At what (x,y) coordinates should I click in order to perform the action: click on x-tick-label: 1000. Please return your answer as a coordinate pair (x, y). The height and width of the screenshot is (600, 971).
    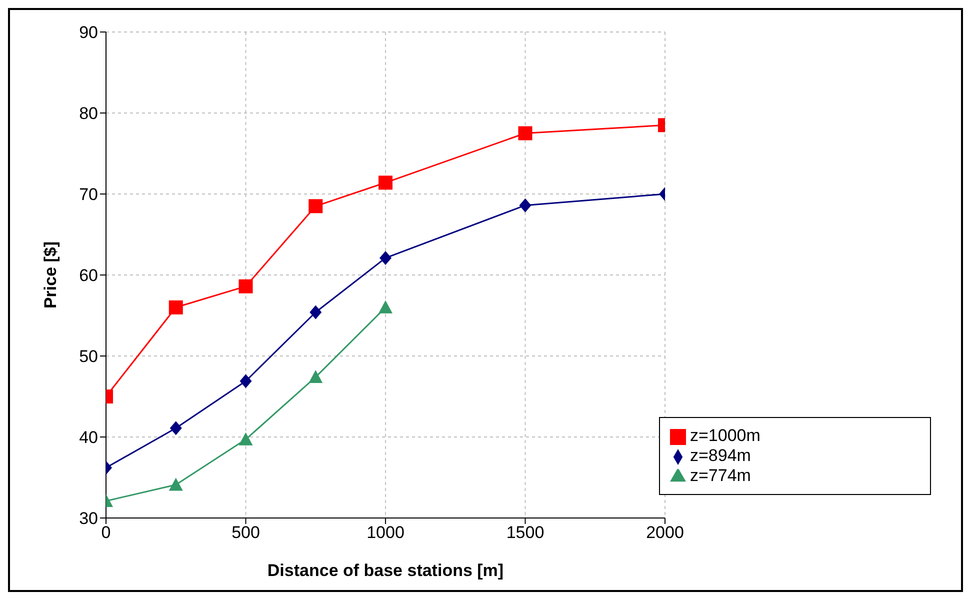
    Looking at the image, I should click on (385, 532).